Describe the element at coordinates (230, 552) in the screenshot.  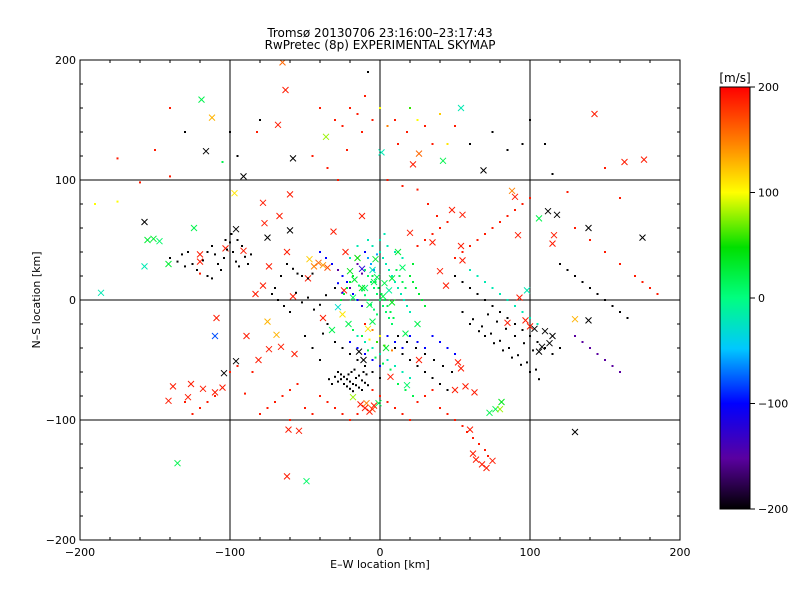
I see `x-tick-label: −100` at that location.